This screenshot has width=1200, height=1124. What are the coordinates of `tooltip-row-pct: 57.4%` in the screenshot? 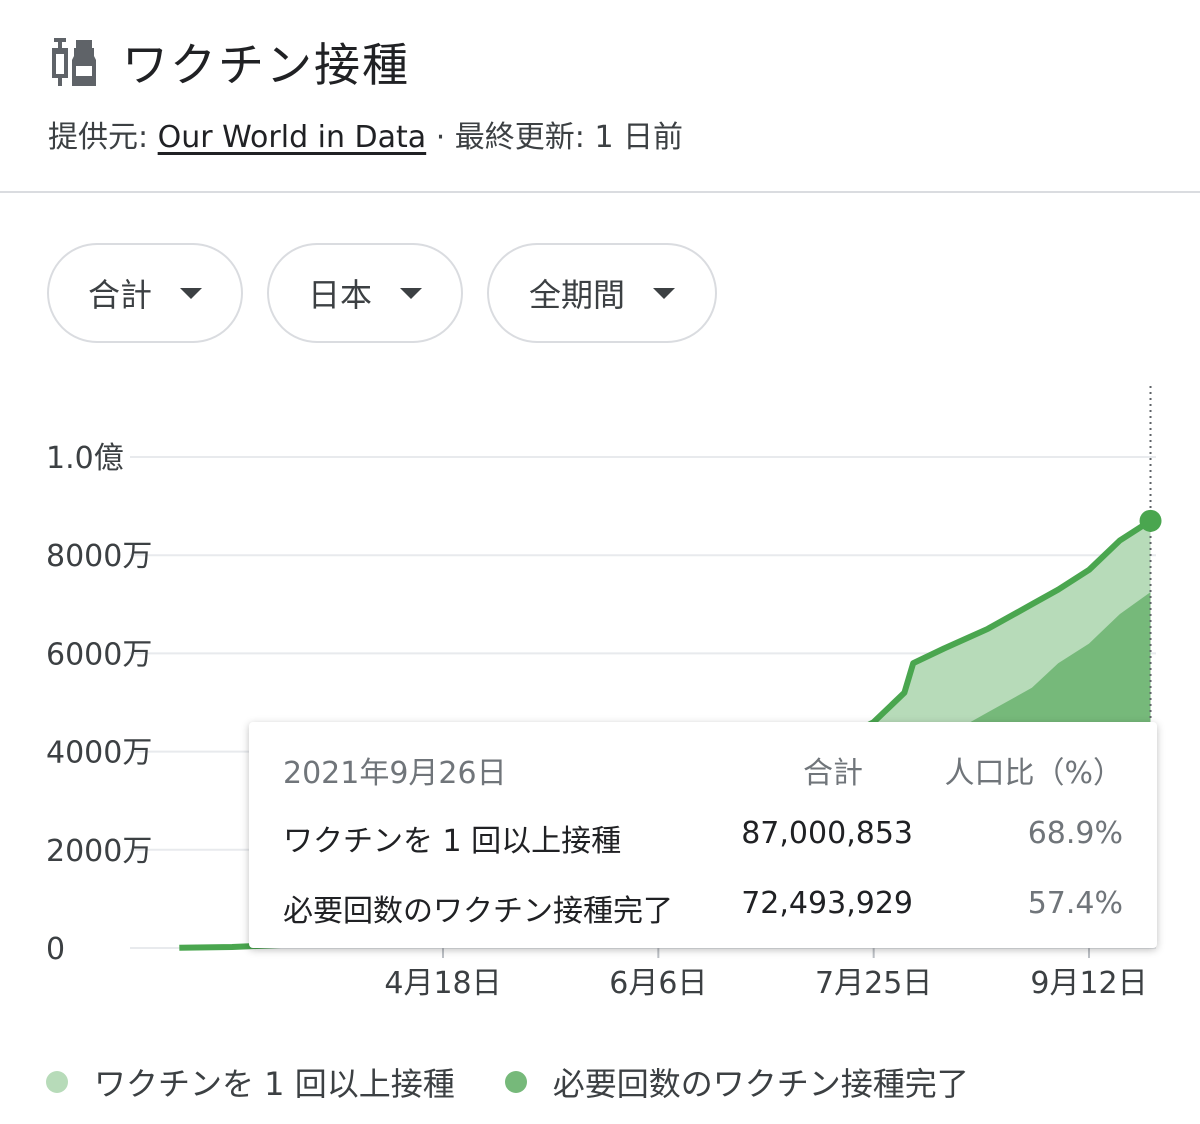 It's located at (1075, 903).